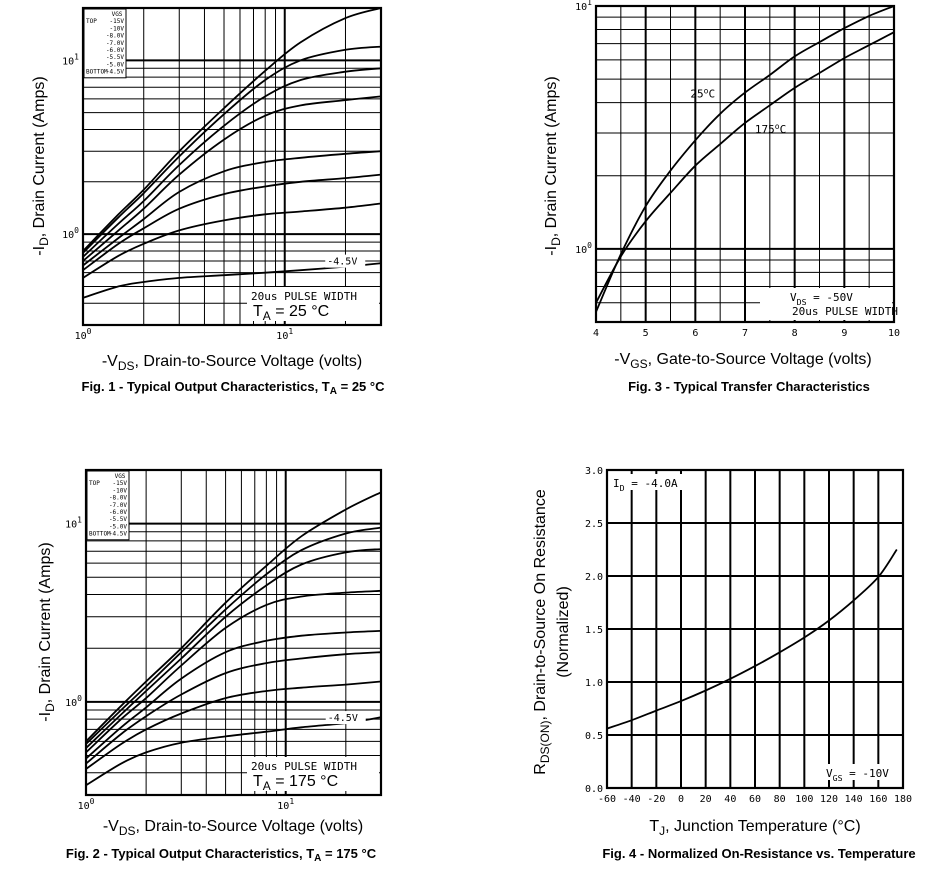 Image resolution: width=949 pixels, height=871 pixels. Describe the element at coordinates (118, 534) in the screenshot. I see `fig2-legend-entry: -4.5V` at that location.